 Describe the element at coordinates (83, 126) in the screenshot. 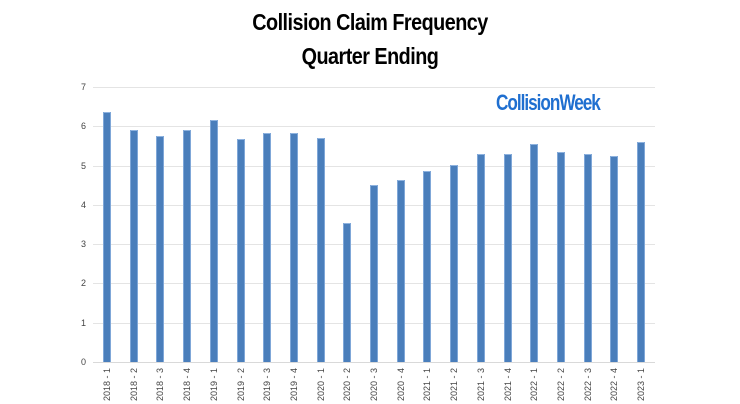

I see `y-tick-label: 6` at that location.